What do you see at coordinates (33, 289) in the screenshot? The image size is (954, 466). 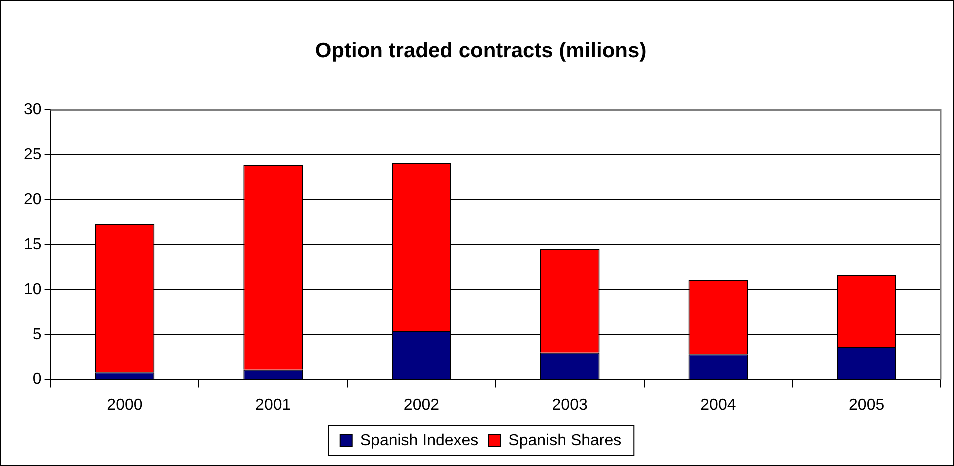 I see `y-tick-label: 10` at bounding box center [33, 289].